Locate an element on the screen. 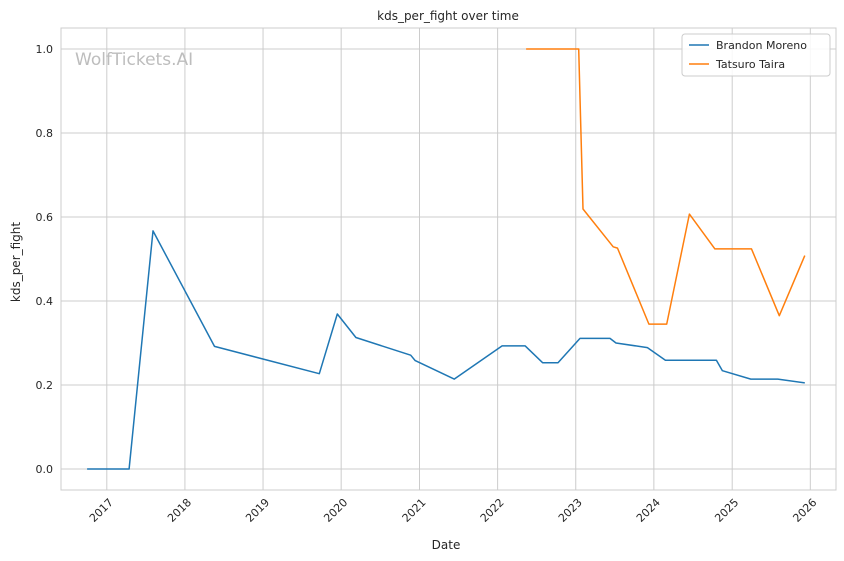  x-axis-title: Date is located at coordinates (446, 545).